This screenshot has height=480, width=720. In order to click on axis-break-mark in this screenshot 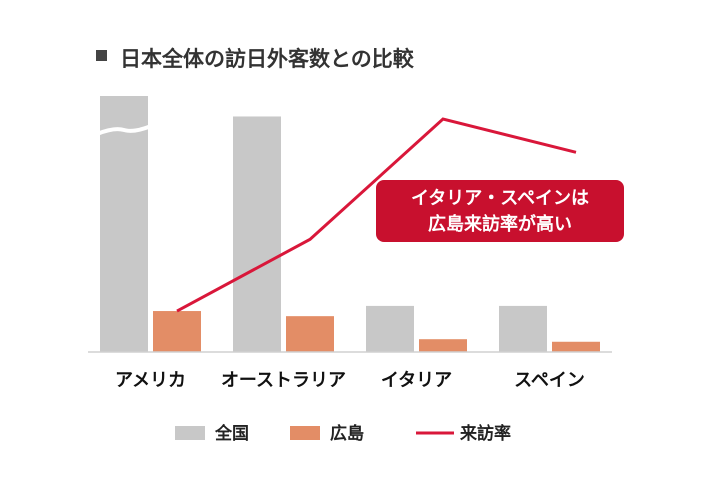, I will do `click(124, 130)`.